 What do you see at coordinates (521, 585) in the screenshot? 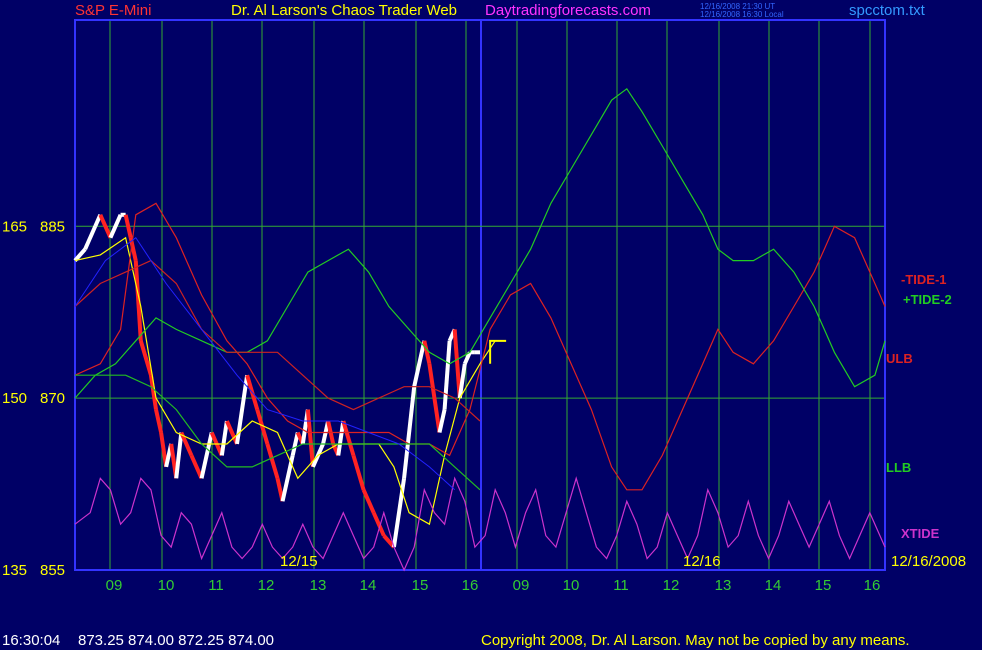
I see `x-hour-label-8: 09` at bounding box center [521, 585].